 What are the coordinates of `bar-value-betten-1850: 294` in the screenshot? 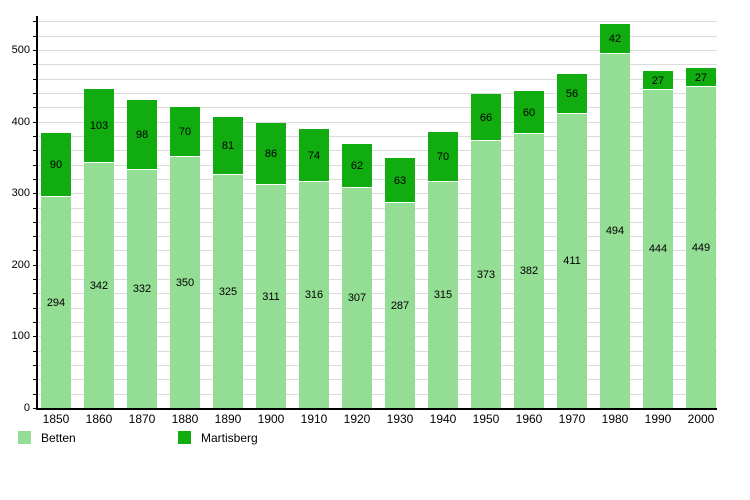 It's located at (56, 303).